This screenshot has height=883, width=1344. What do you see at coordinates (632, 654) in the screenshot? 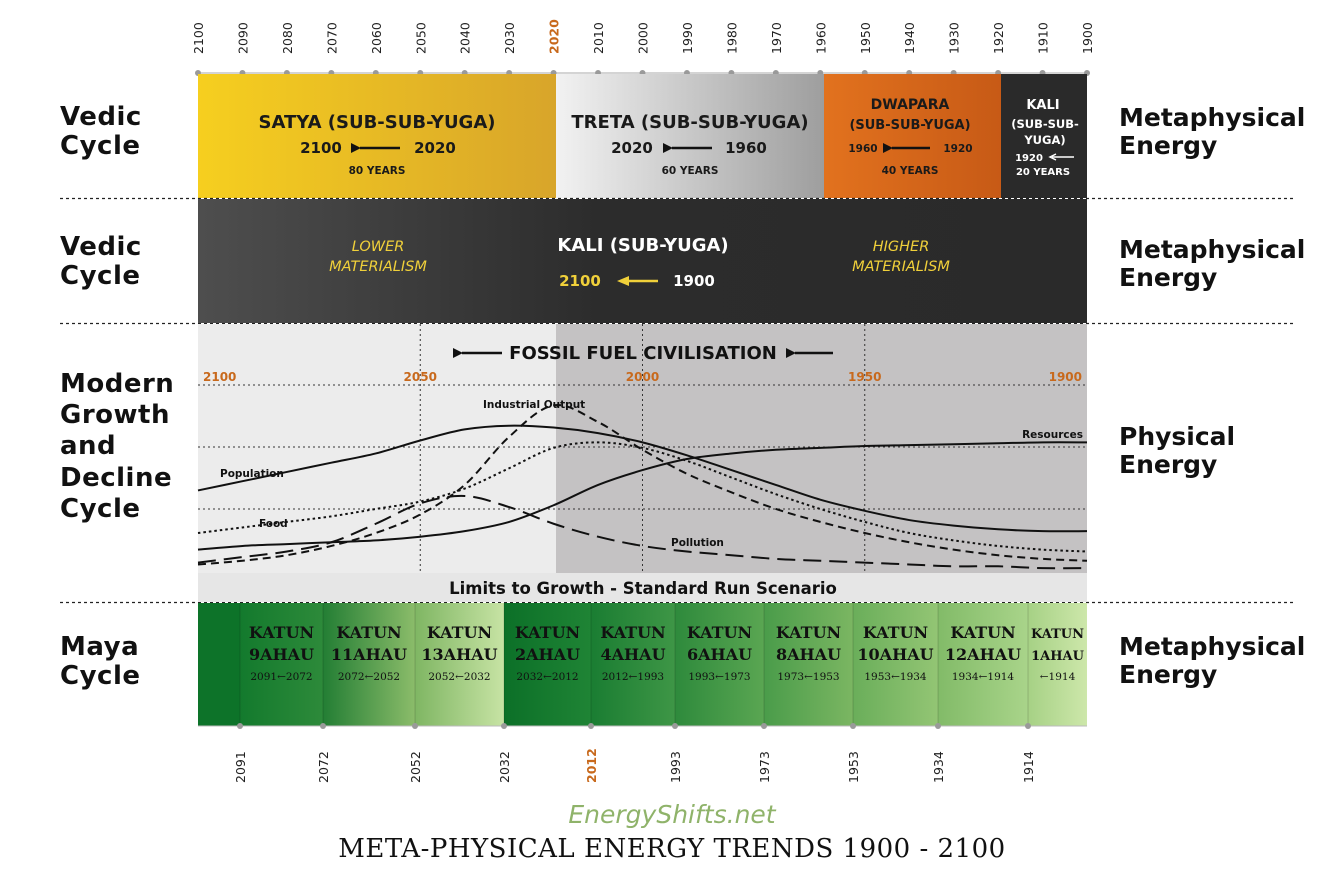
I see `katun-line2: 4AHAU` at bounding box center [632, 654].